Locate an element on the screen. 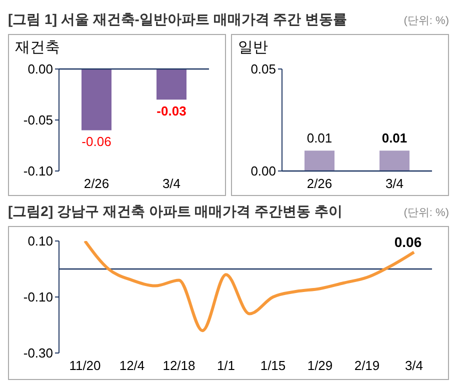  chart-subtitle: 일반 is located at coordinates (253, 48).